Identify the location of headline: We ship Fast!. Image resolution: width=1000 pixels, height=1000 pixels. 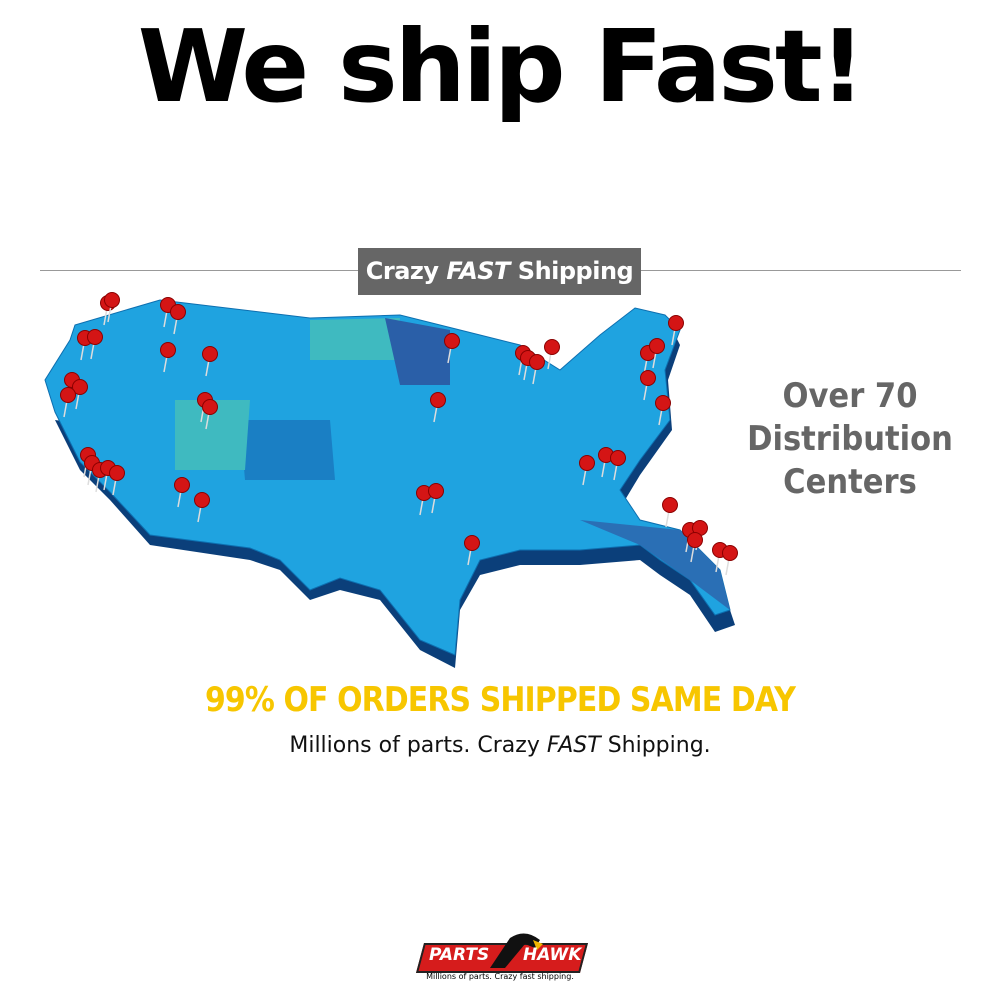
(501, 66).